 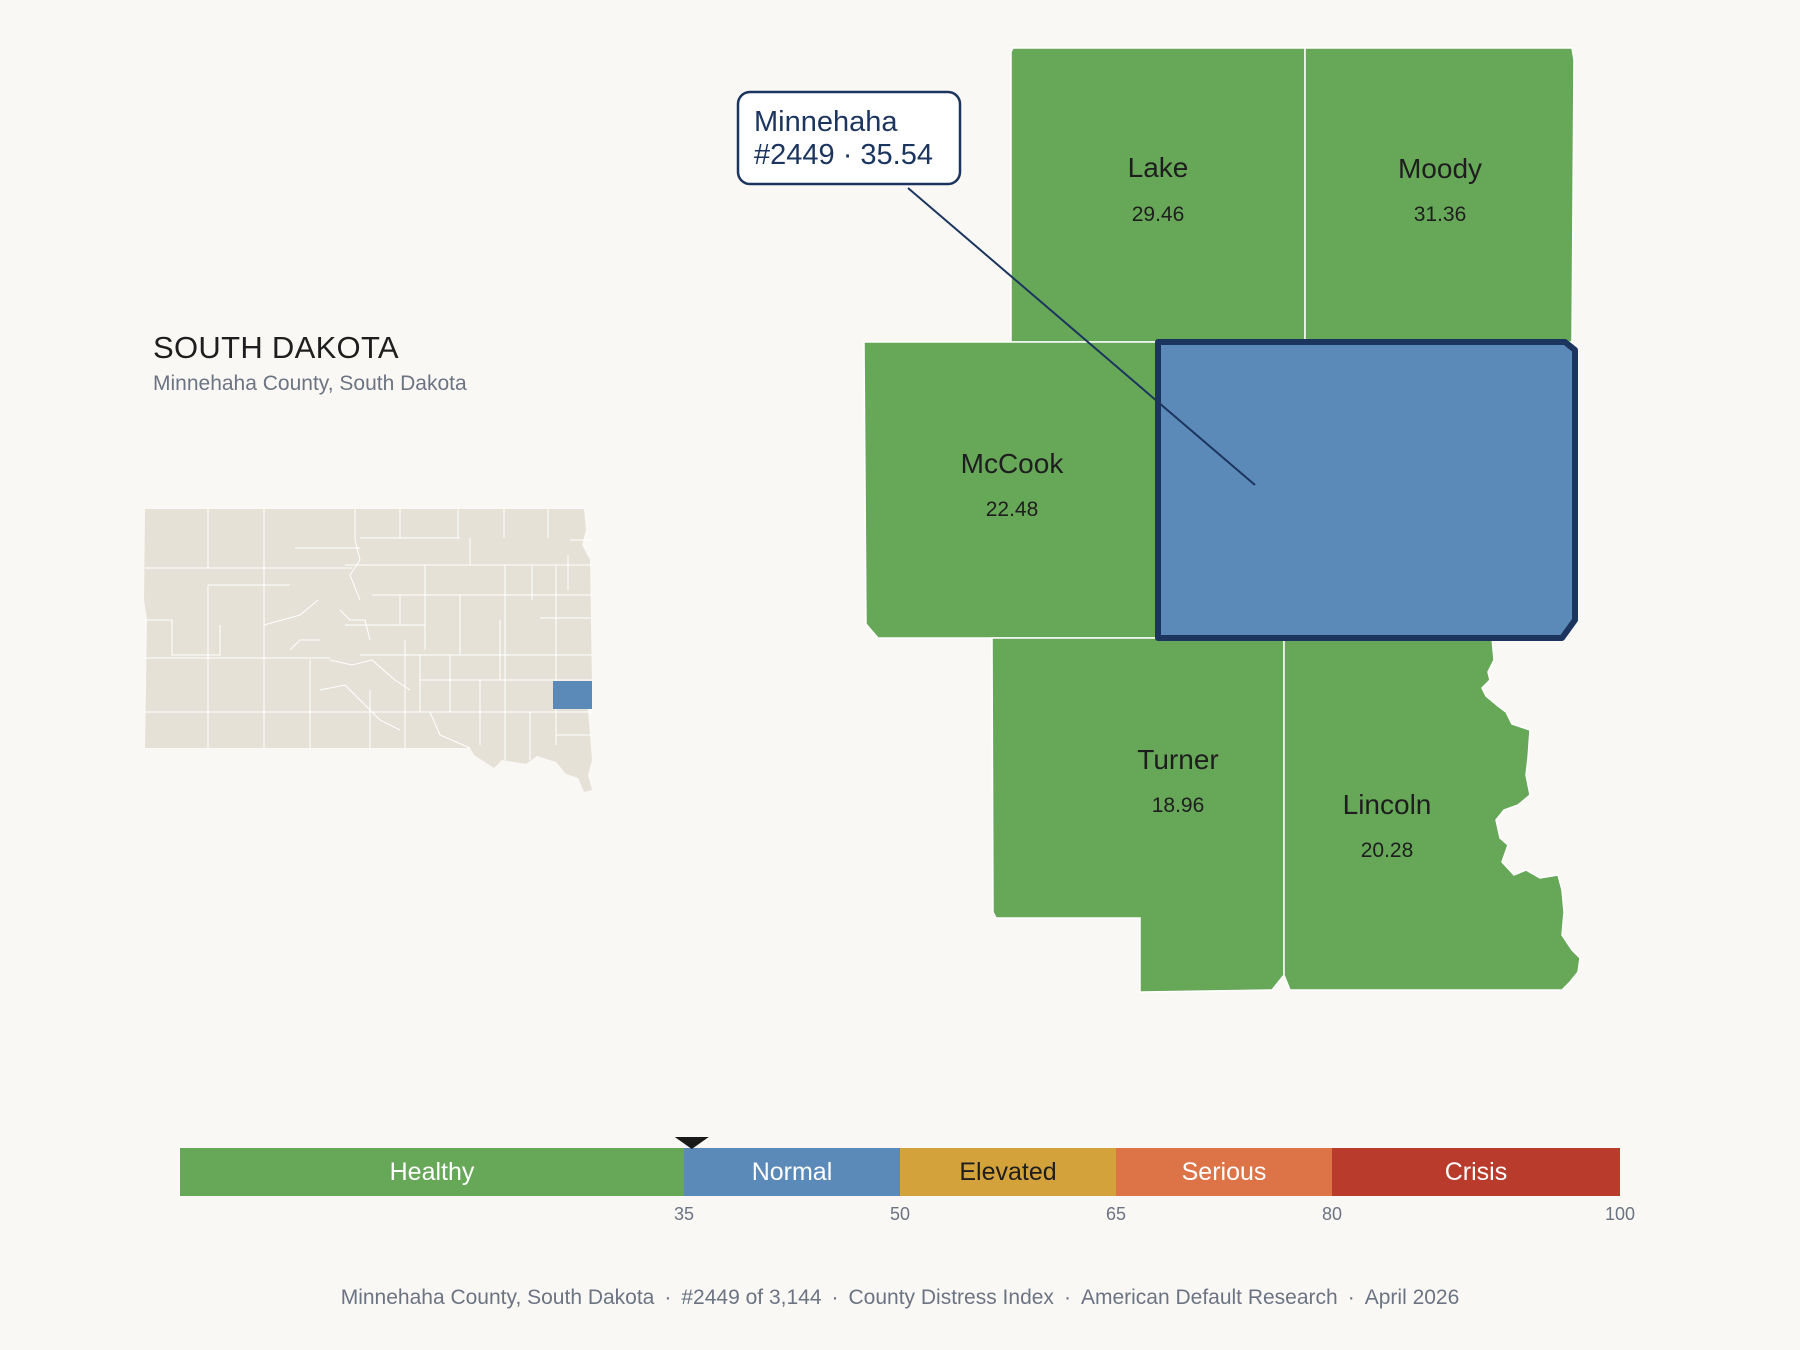 I want to click on label-lake-value: 29.46, so click(x=1158, y=214).